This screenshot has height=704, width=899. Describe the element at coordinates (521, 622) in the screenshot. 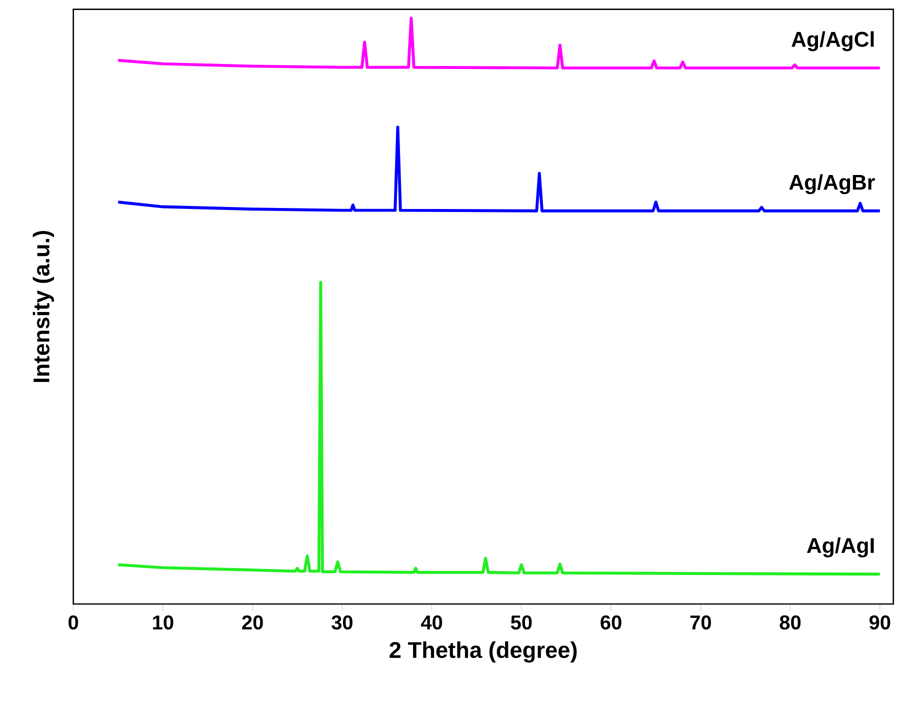

I see `x-tick-label: 50` at that location.